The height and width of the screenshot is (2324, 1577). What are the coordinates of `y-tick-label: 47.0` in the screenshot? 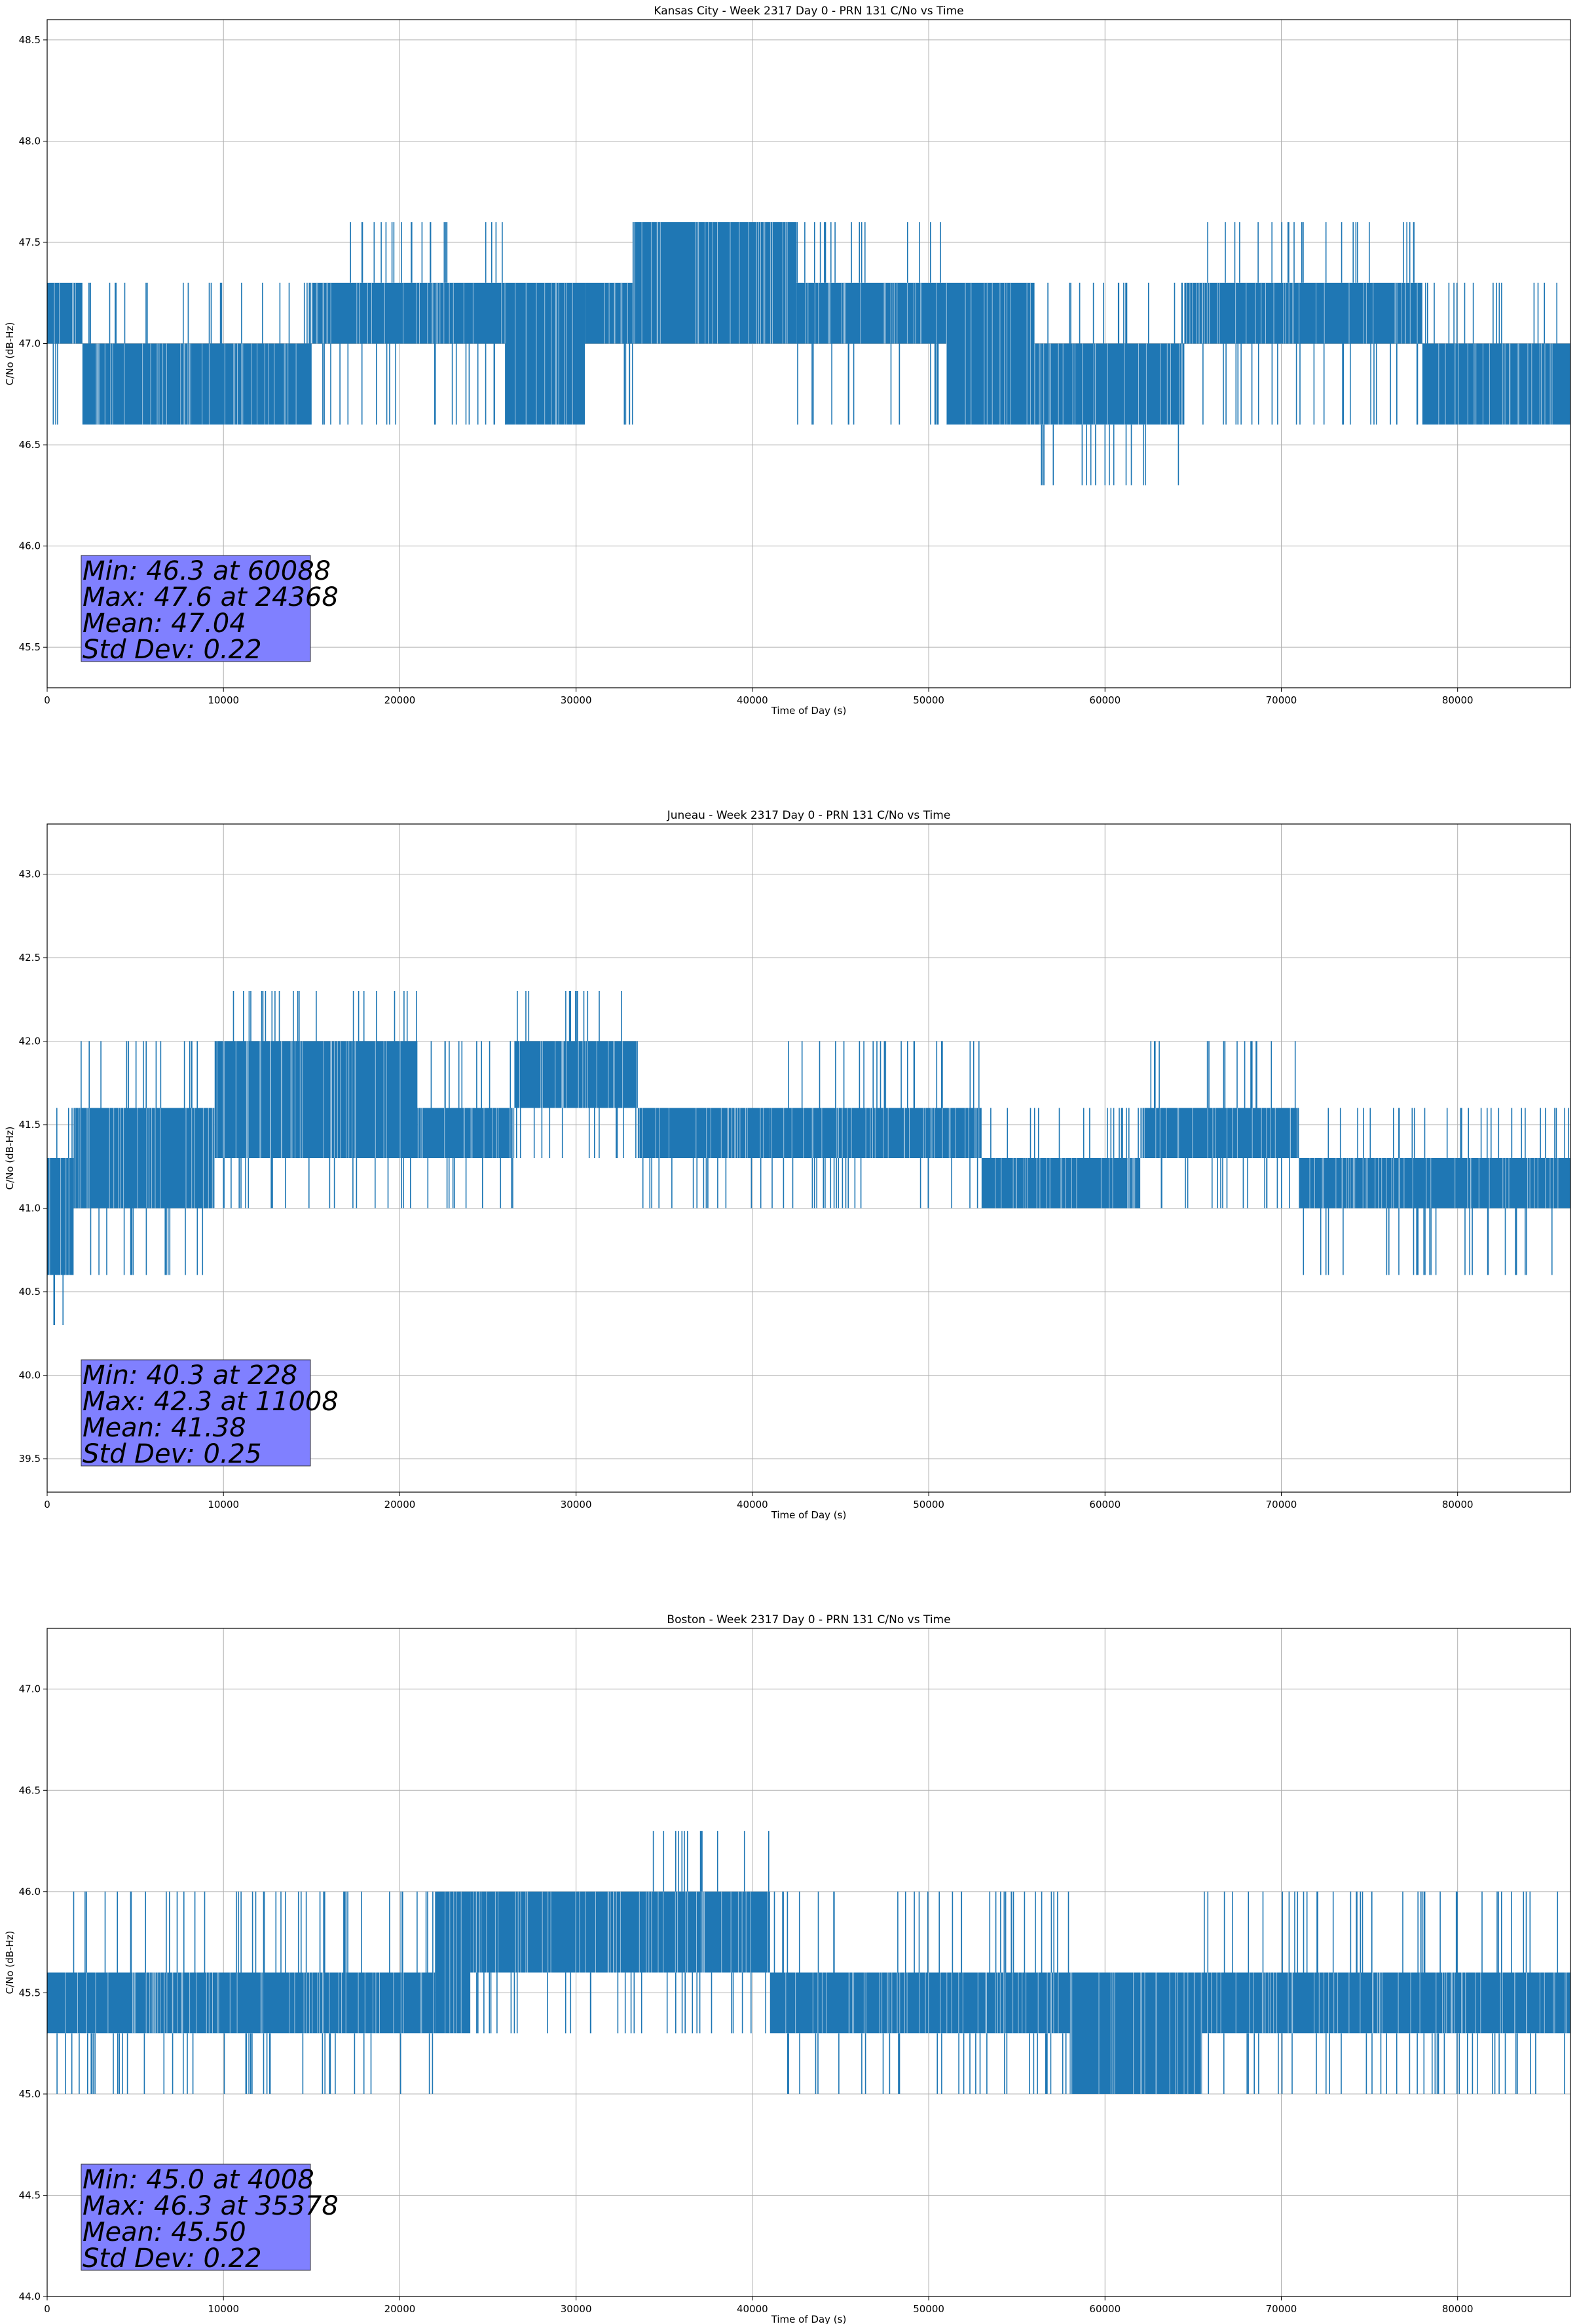 It's located at (30, 1689).